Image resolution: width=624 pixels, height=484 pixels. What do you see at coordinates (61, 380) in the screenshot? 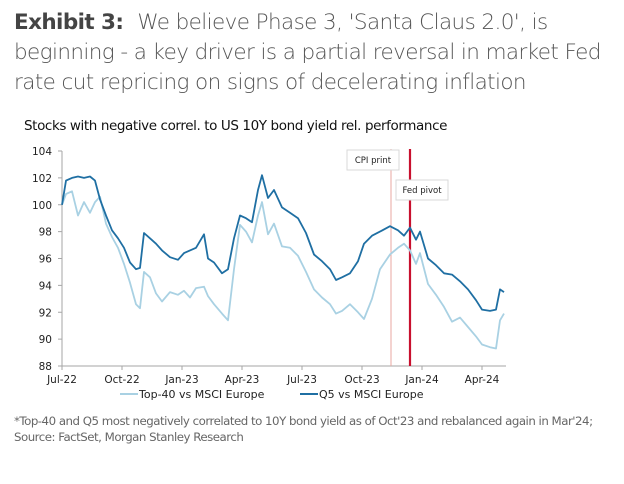
I see `x-tick-label: Jul-22` at bounding box center [61, 380].